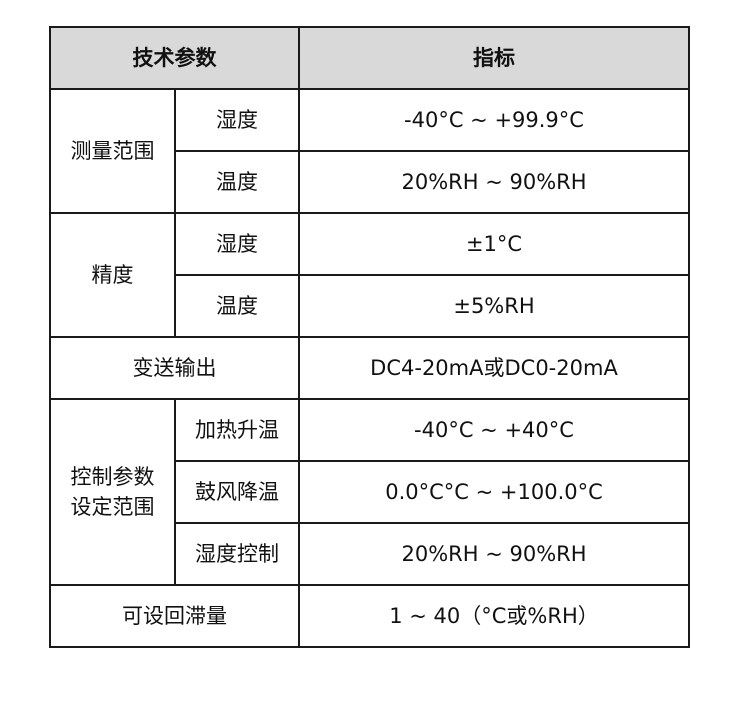 This screenshot has width=750, height=704. I want to click on row-value: 0.0°C°C ~ +100.0°C, so click(494, 492).